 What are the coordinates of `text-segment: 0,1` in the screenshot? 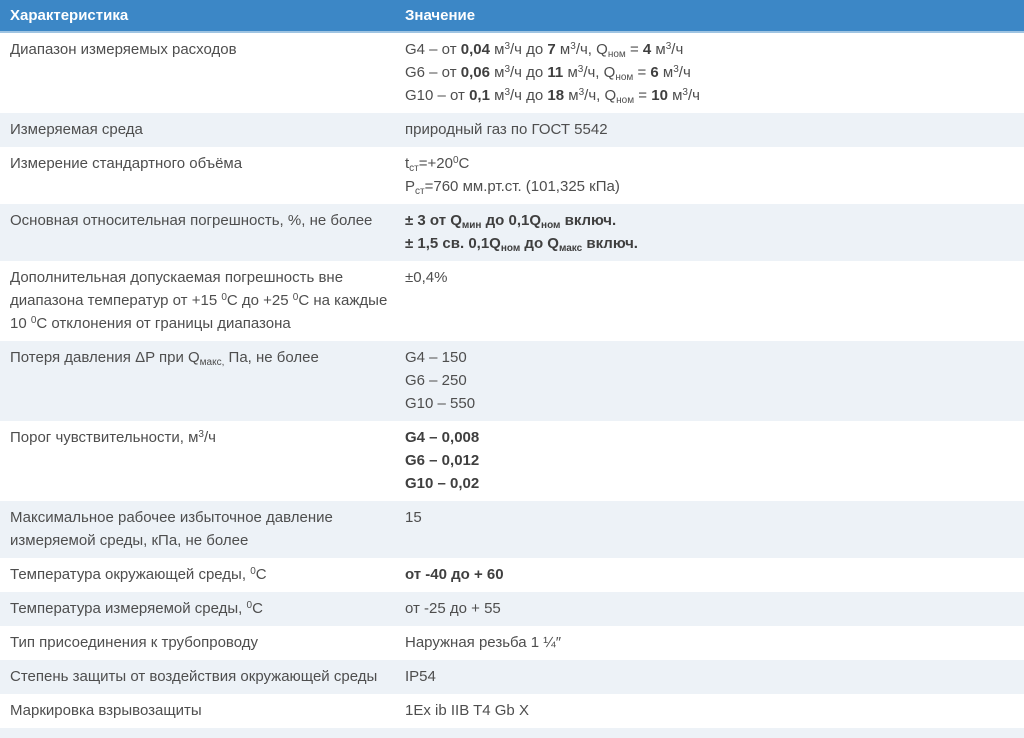 It's located at (479, 95).